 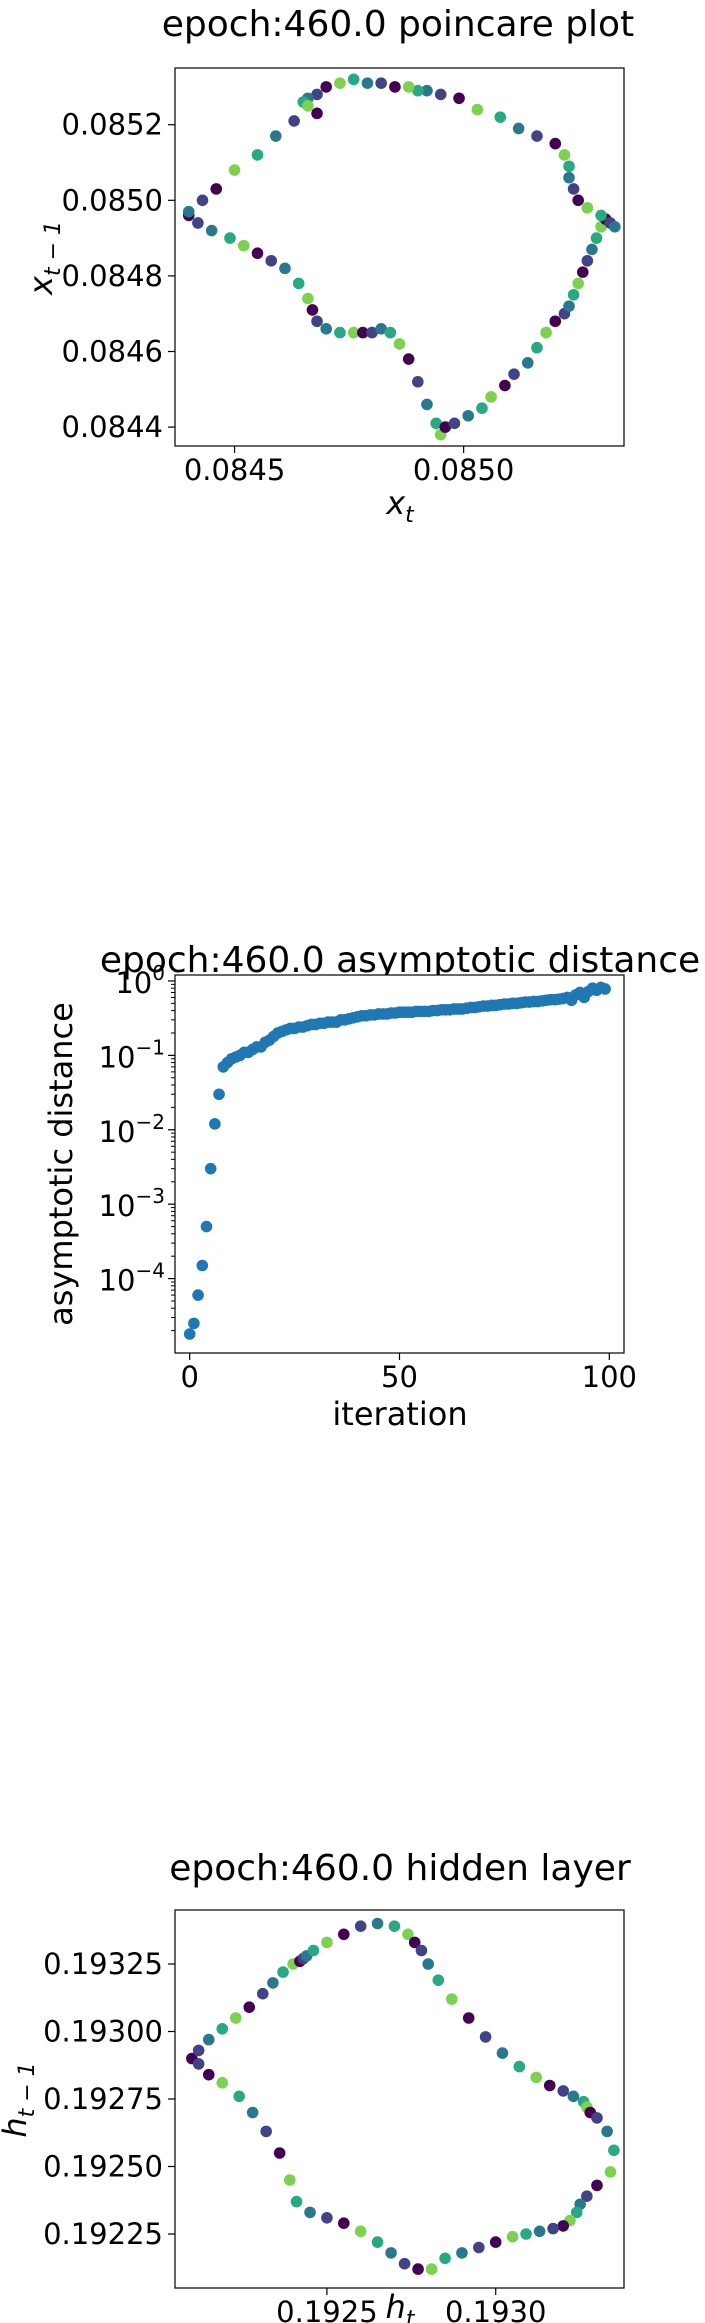 What do you see at coordinates (326, 2309) in the screenshot?
I see `hidden-layer-x-tick-label: 0.1925` at bounding box center [326, 2309].